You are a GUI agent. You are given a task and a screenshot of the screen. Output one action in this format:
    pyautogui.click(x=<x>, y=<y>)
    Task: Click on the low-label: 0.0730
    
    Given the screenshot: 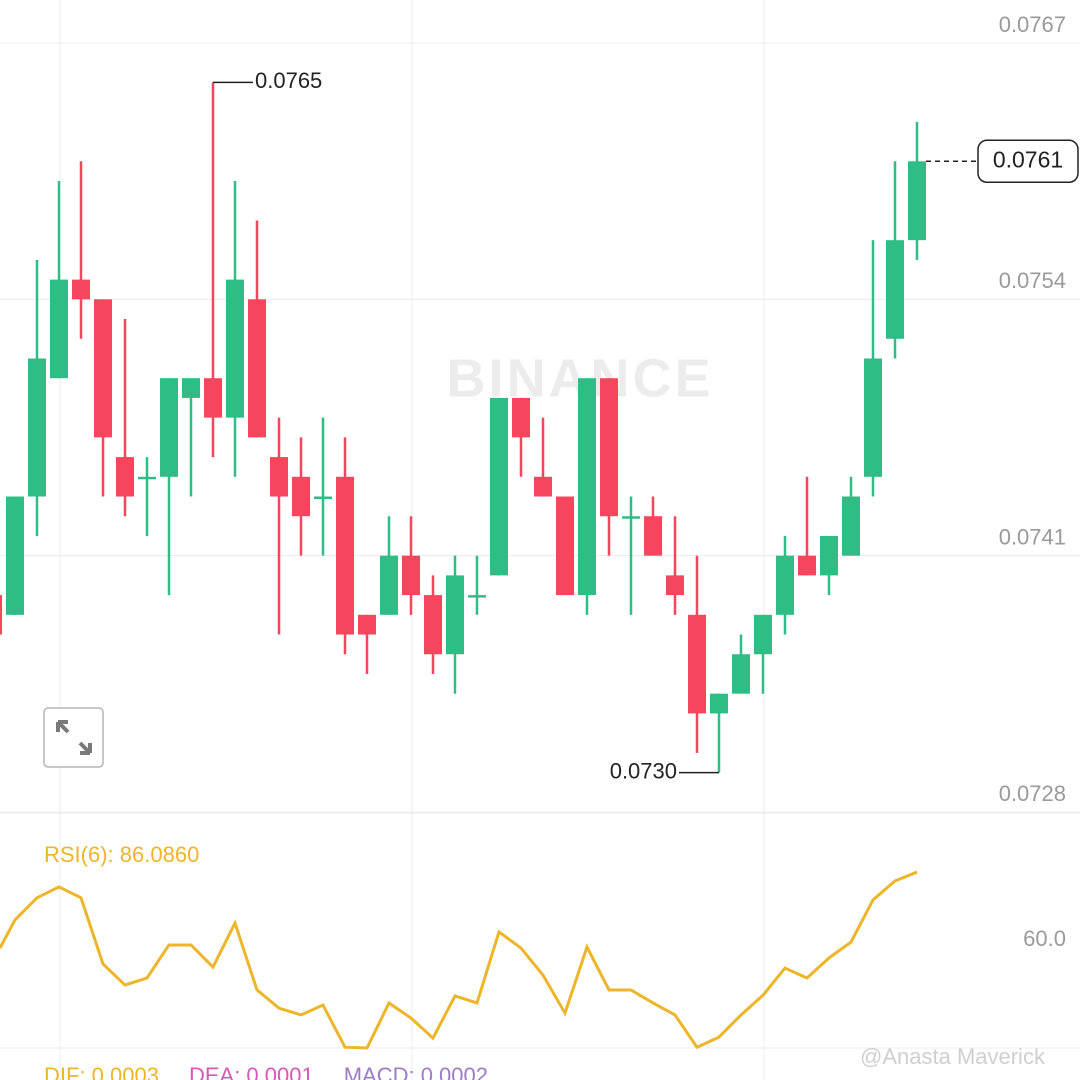 What is the action you would take?
    pyautogui.click(x=643, y=770)
    